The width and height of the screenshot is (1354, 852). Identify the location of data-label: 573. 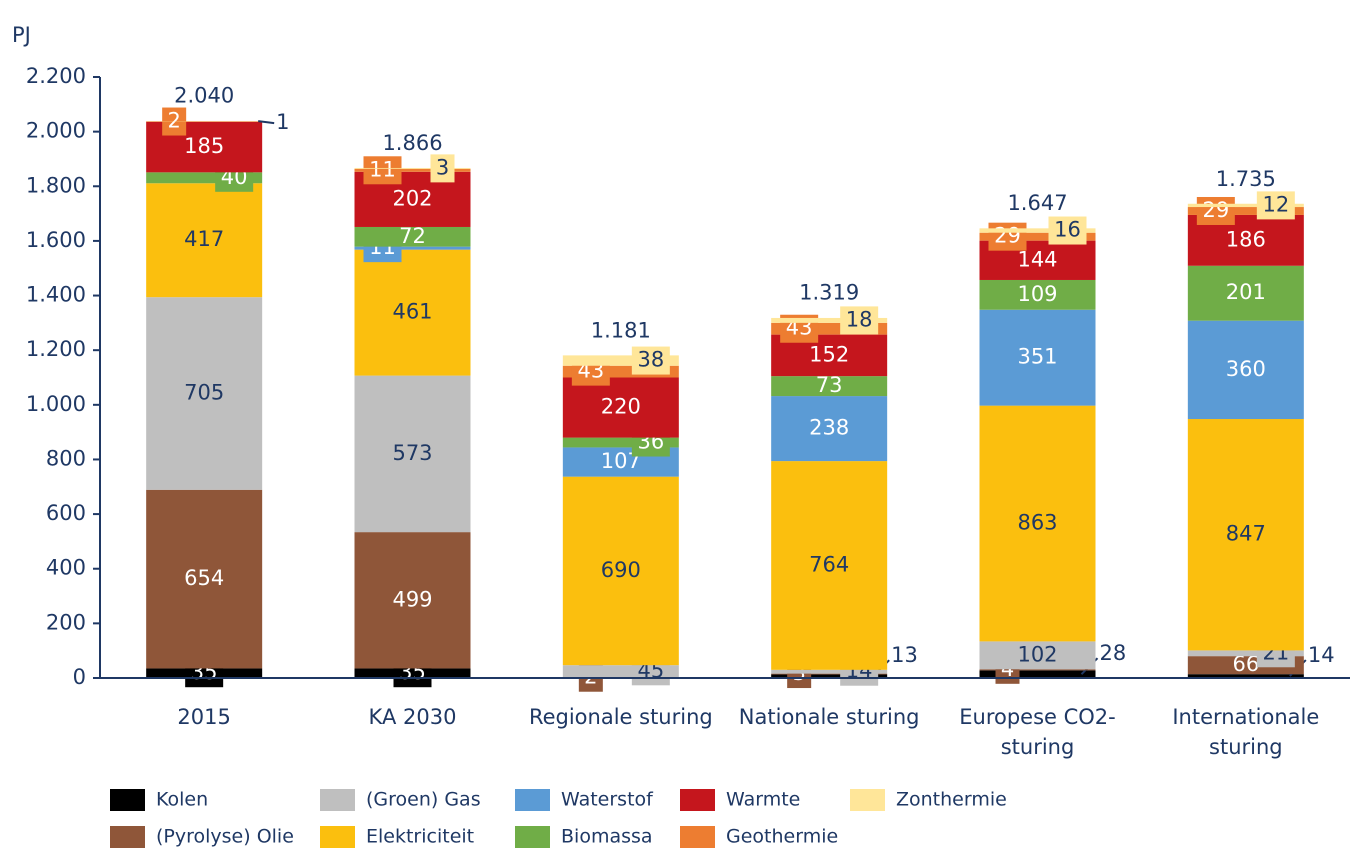
(412, 453).